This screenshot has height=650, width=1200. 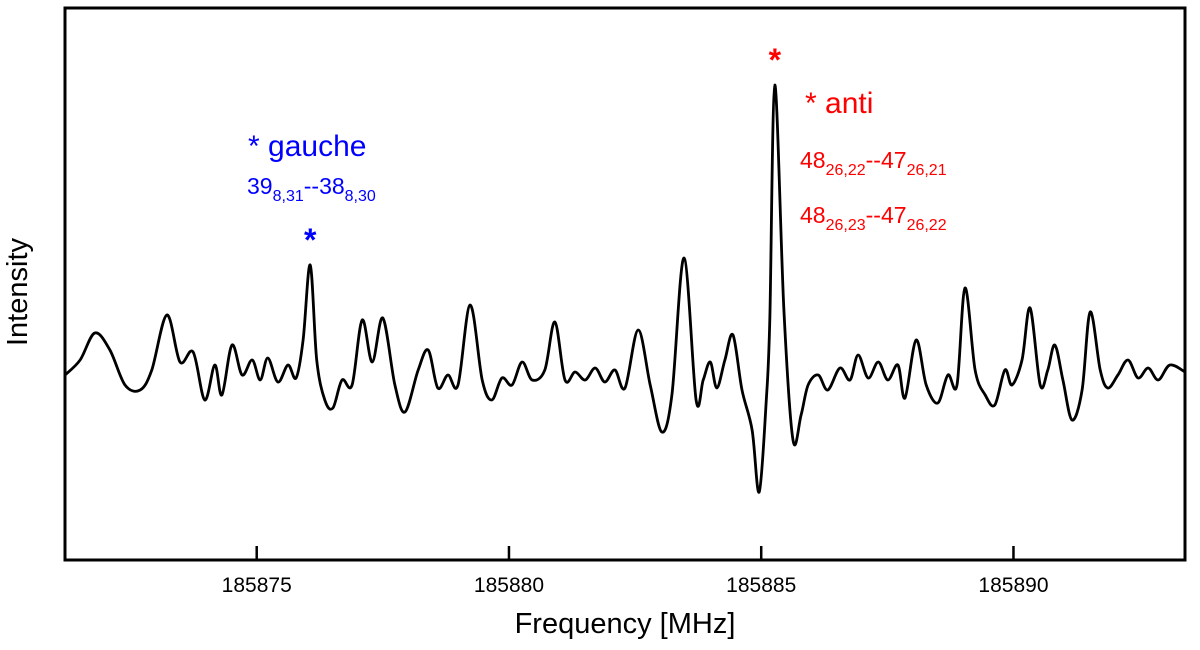 I want to click on x-tick-label: 185890, so click(x=1013, y=585).